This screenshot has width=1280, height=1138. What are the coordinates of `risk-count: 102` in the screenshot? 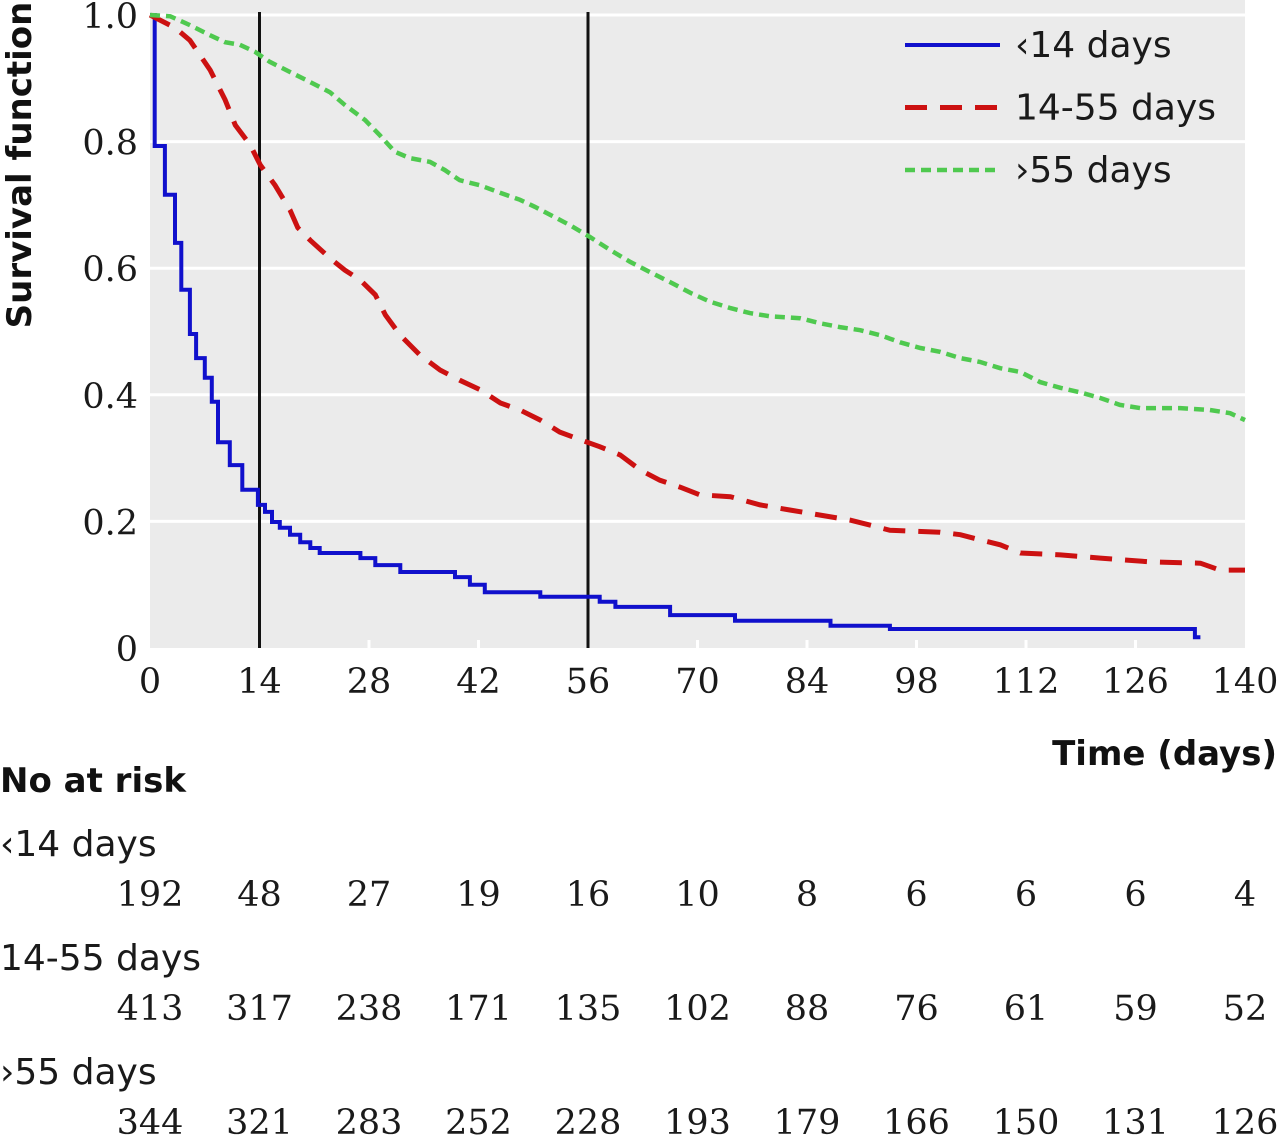 It's located at (697, 1009).